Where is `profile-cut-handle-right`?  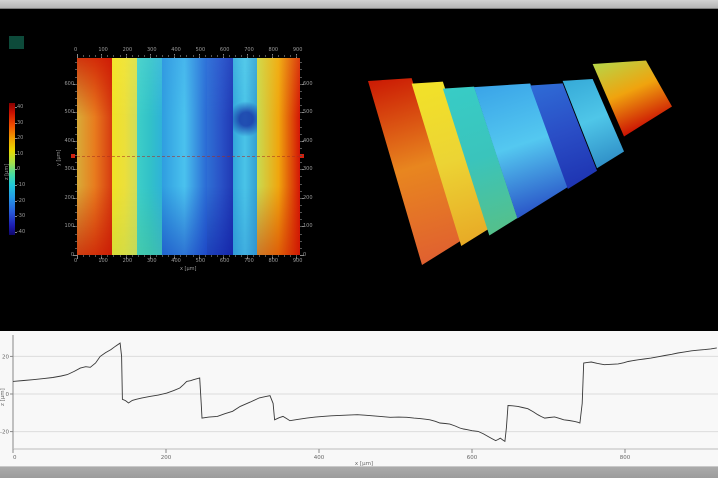
profile-cut-handle-right is located at coordinates (302, 156).